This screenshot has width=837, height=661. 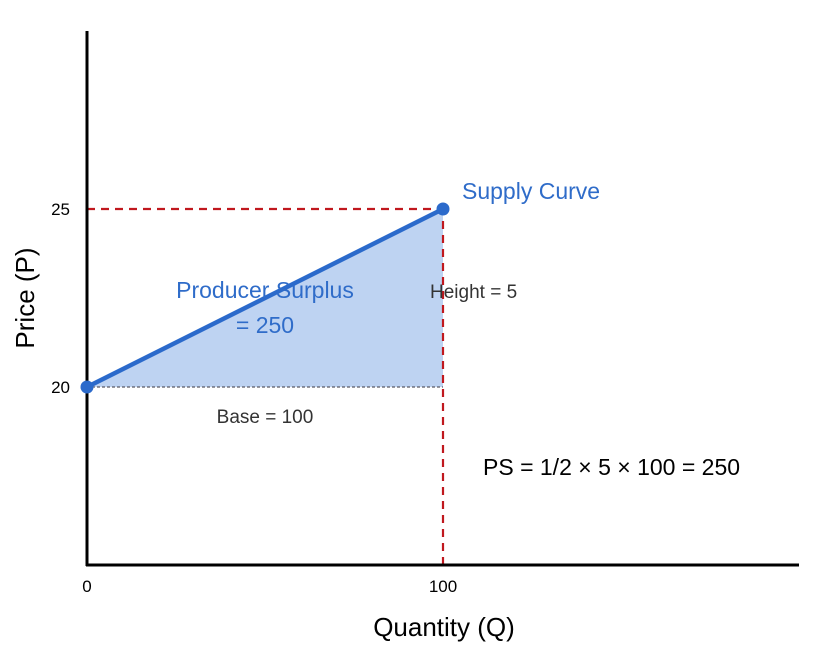 I want to click on x-tick-label: 100, so click(x=443, y=586).